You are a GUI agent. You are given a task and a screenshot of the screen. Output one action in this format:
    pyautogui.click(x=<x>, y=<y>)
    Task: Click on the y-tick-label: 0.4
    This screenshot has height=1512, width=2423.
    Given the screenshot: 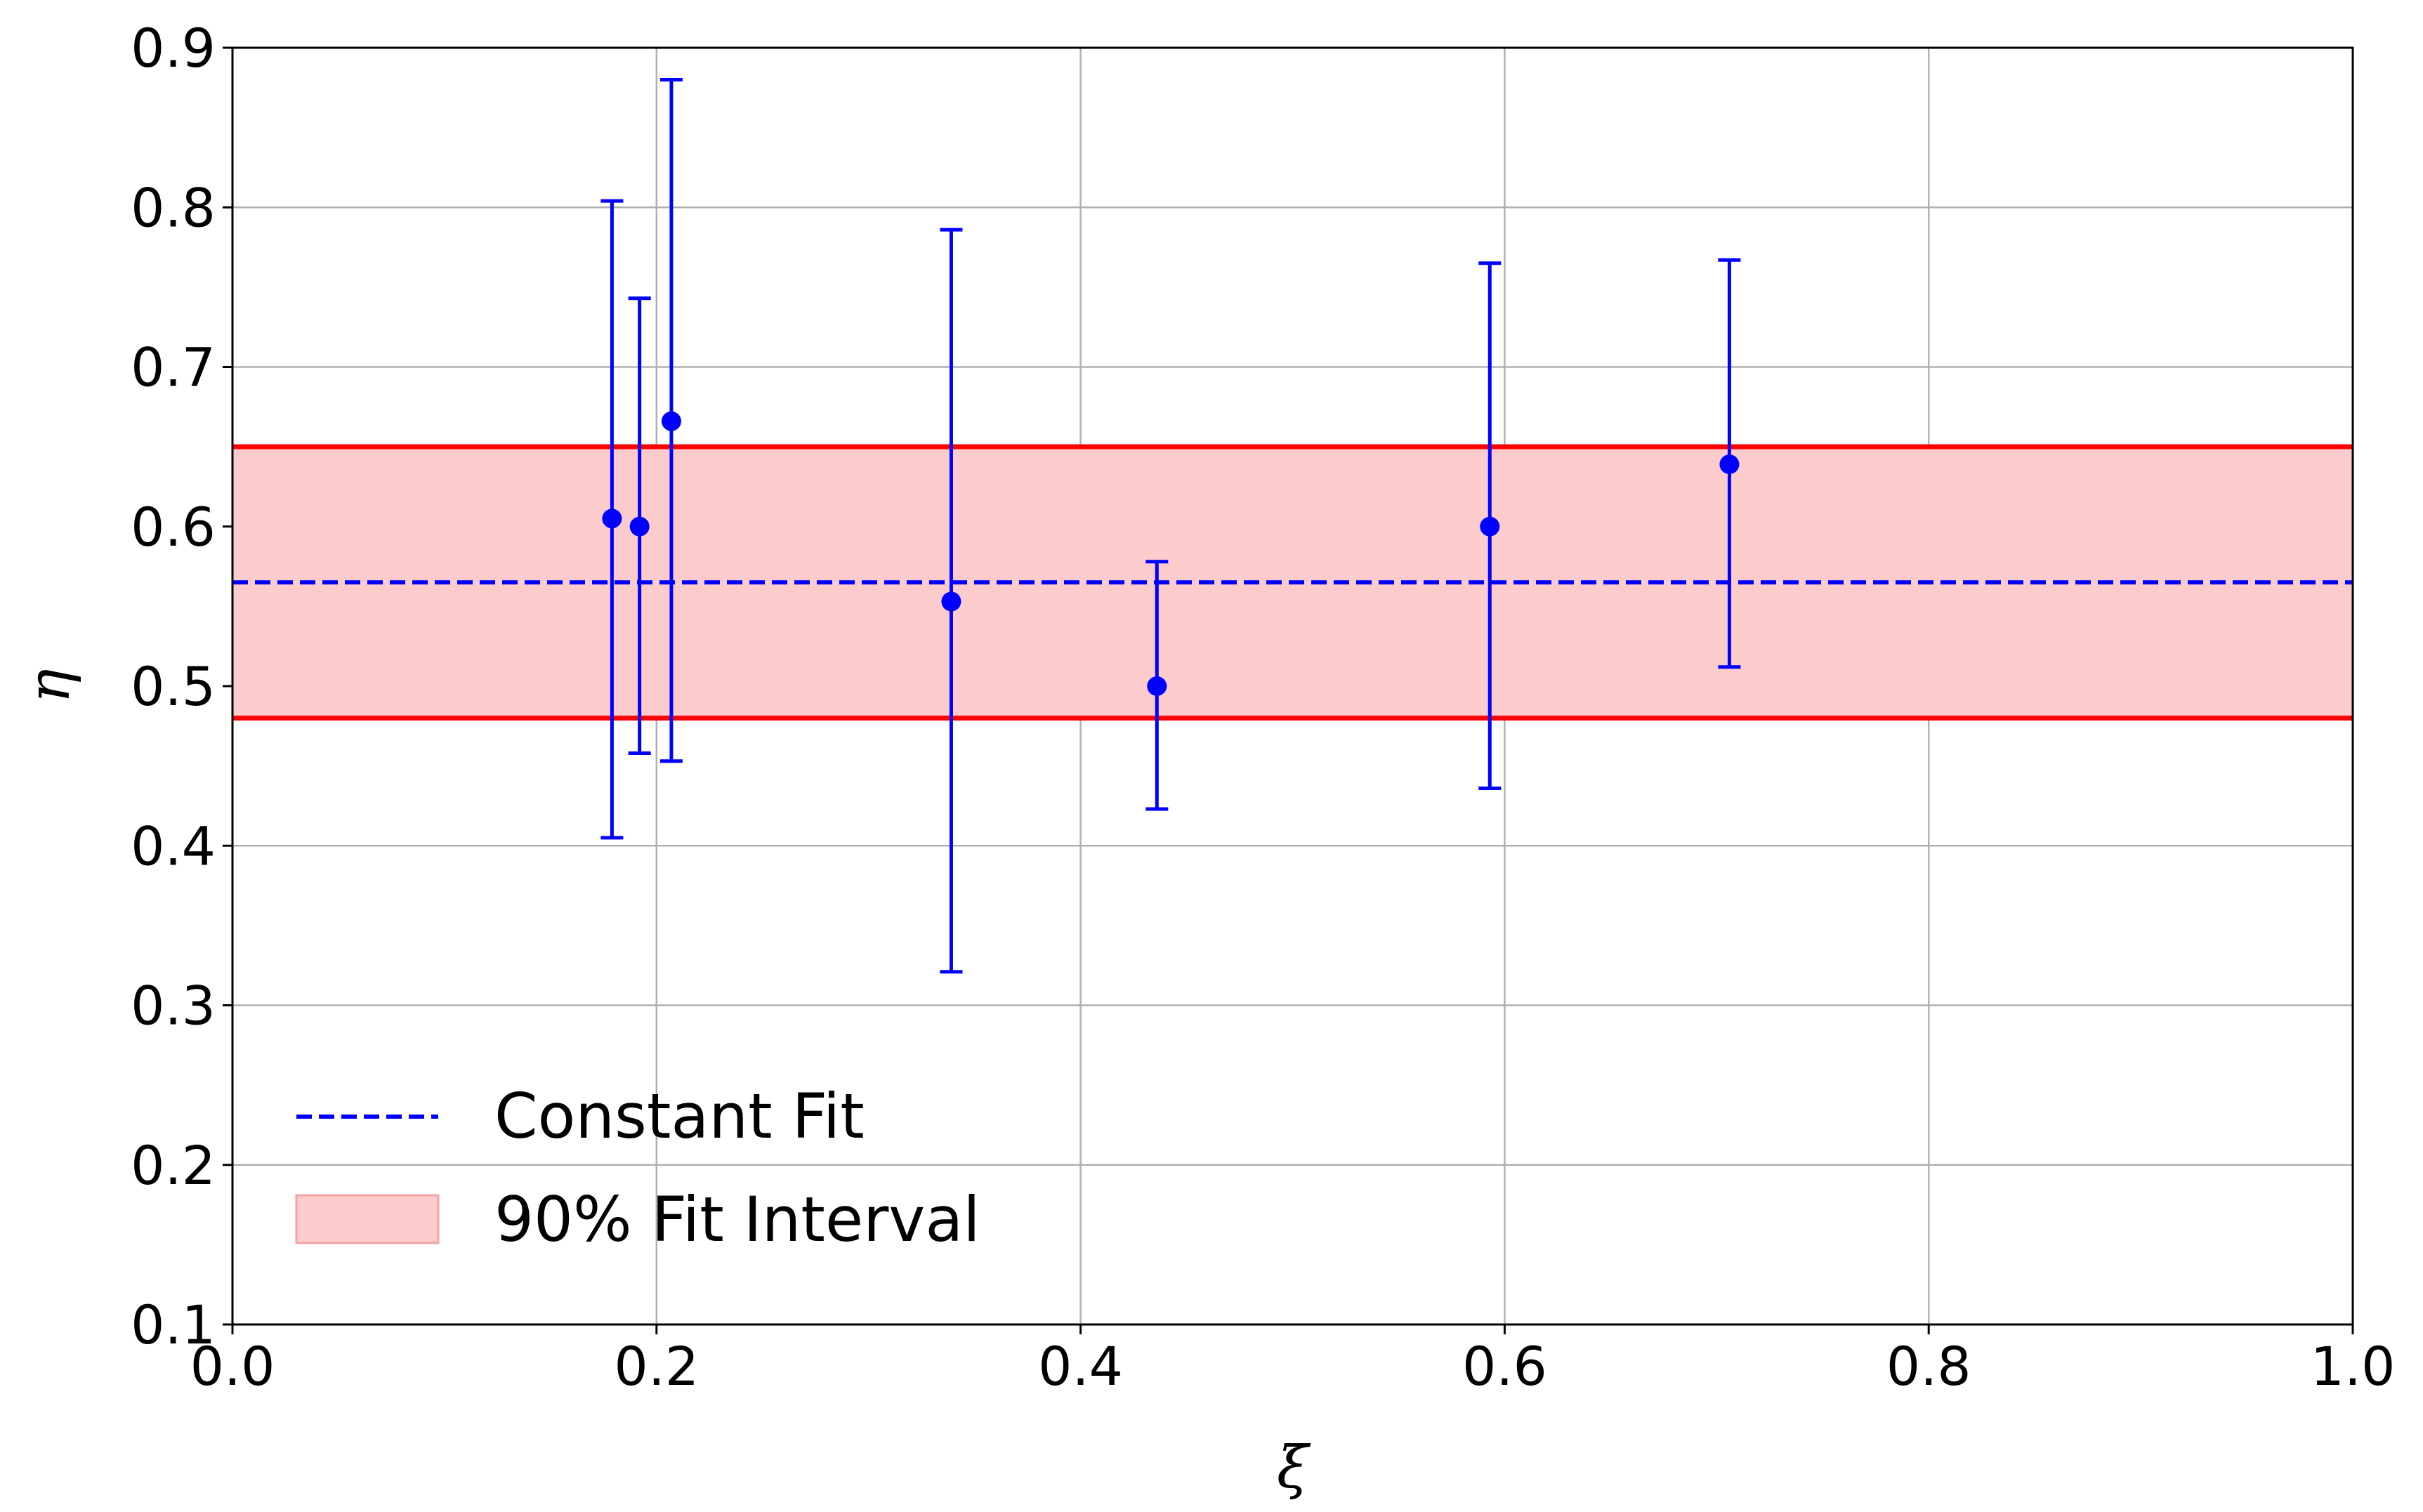 What is the action you would take?
    pyautogui.click(x=174, y=846)
    